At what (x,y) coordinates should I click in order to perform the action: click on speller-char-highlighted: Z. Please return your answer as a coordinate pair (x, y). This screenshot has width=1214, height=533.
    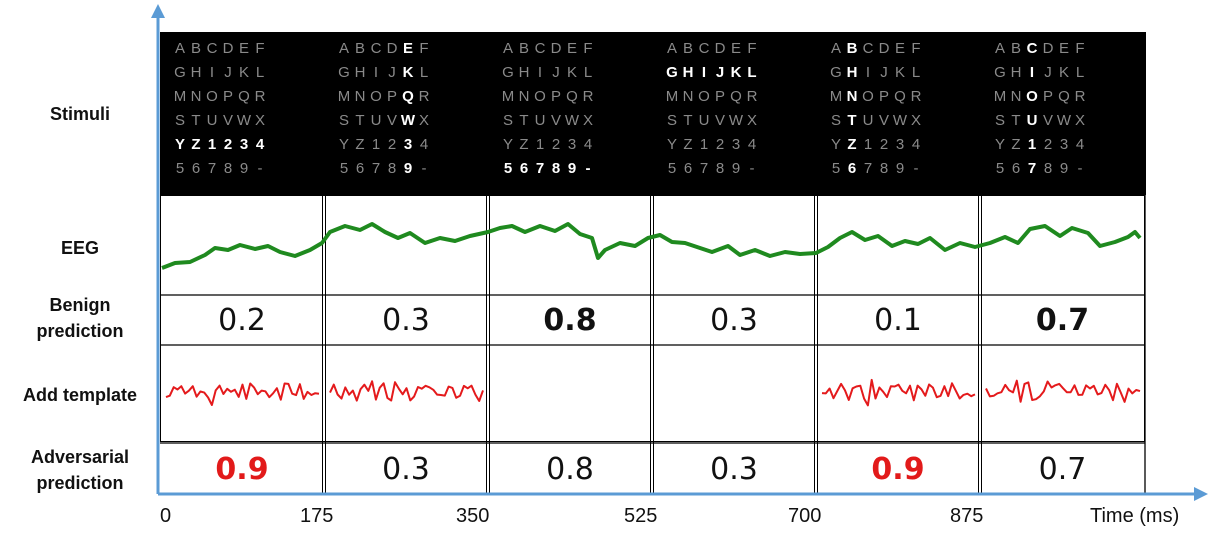
    Looking at the image, I should click on (852, 144).